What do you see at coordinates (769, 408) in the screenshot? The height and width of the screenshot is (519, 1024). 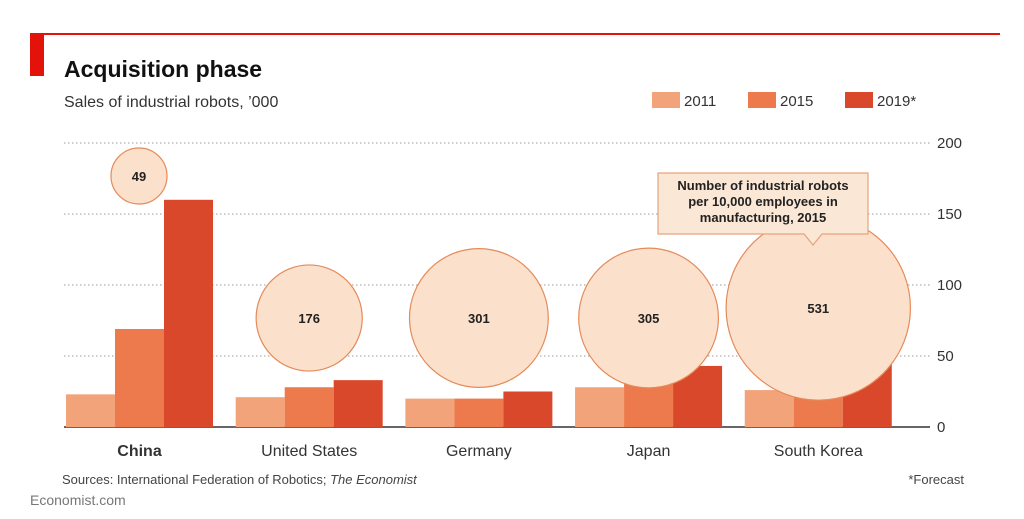 I see `bar-2011-south-korea` at bounding box center [769, 408].